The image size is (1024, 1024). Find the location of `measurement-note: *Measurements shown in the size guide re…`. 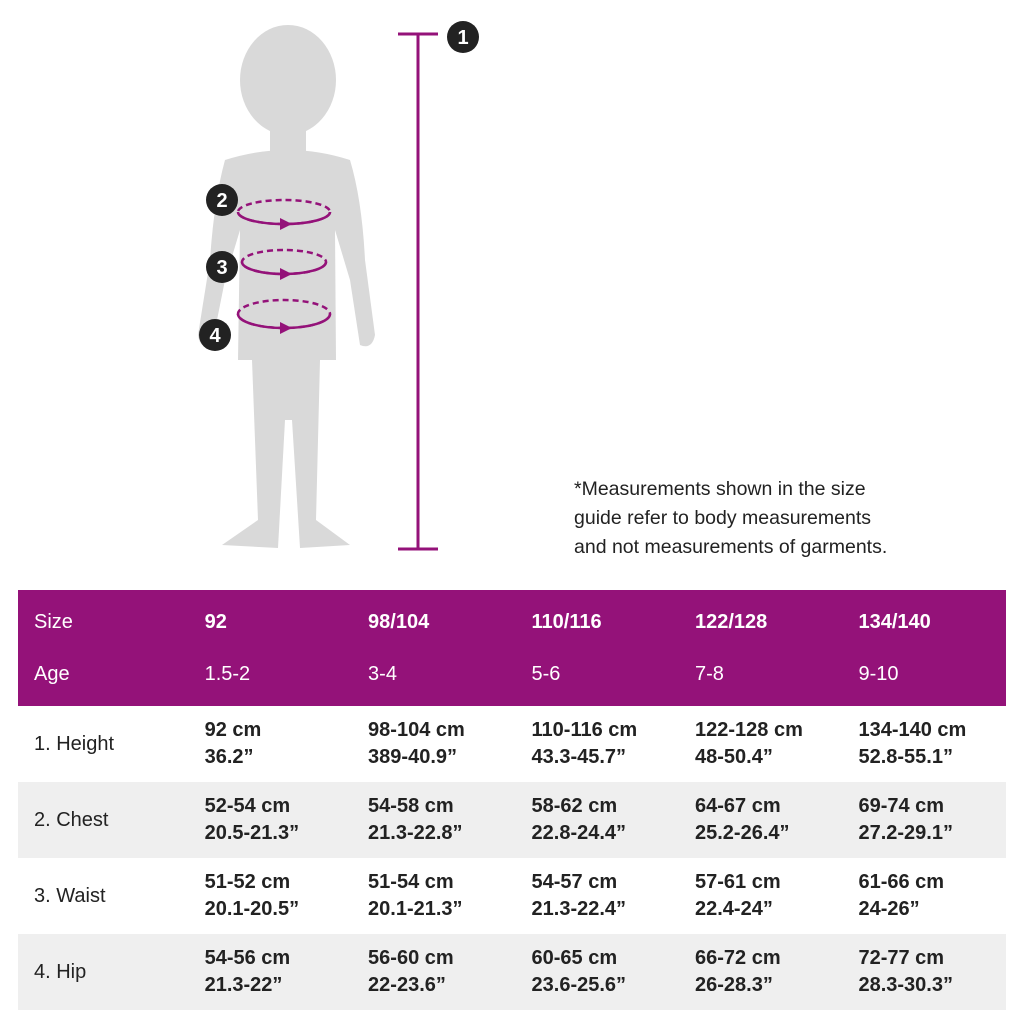

measurement-note: *Measurements shown in the size guide re… is located at coordinates (730, 518).